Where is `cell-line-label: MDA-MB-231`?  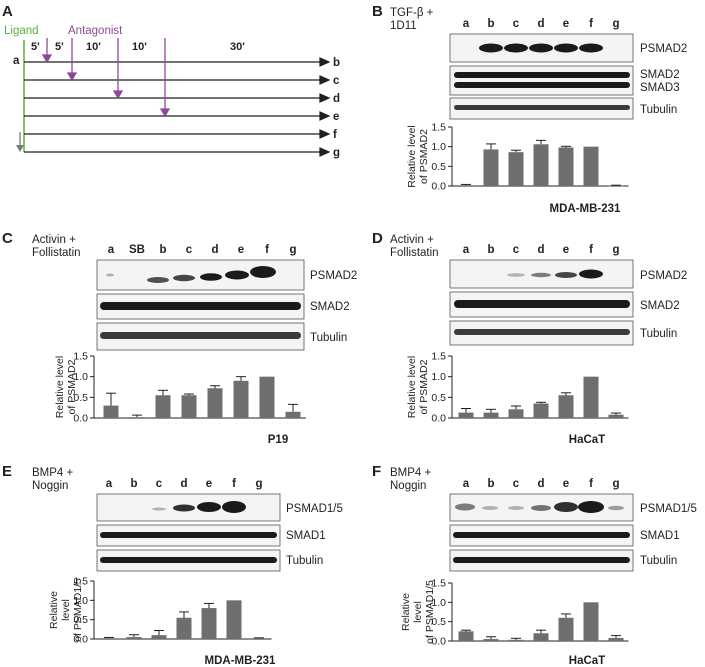
cell-line-label: MDA-MB-231 is located at coordinates (586, 209).